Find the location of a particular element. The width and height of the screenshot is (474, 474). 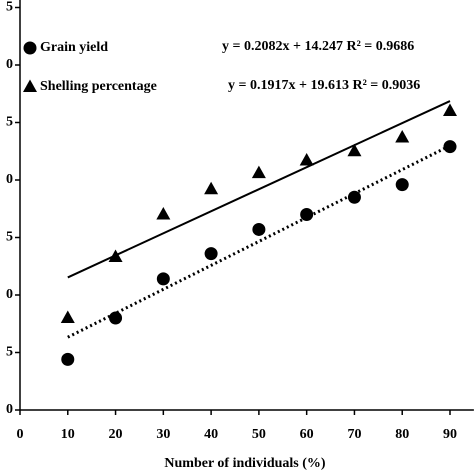

x-axis-label: Number of individuals (%) is located at coordinates (244, 463).